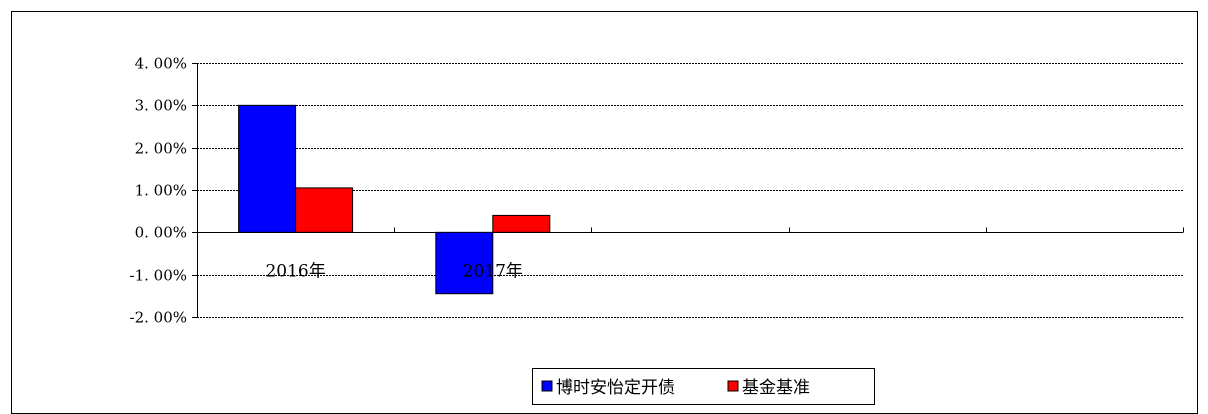  I want to click on legend-box, so click(703, 386).